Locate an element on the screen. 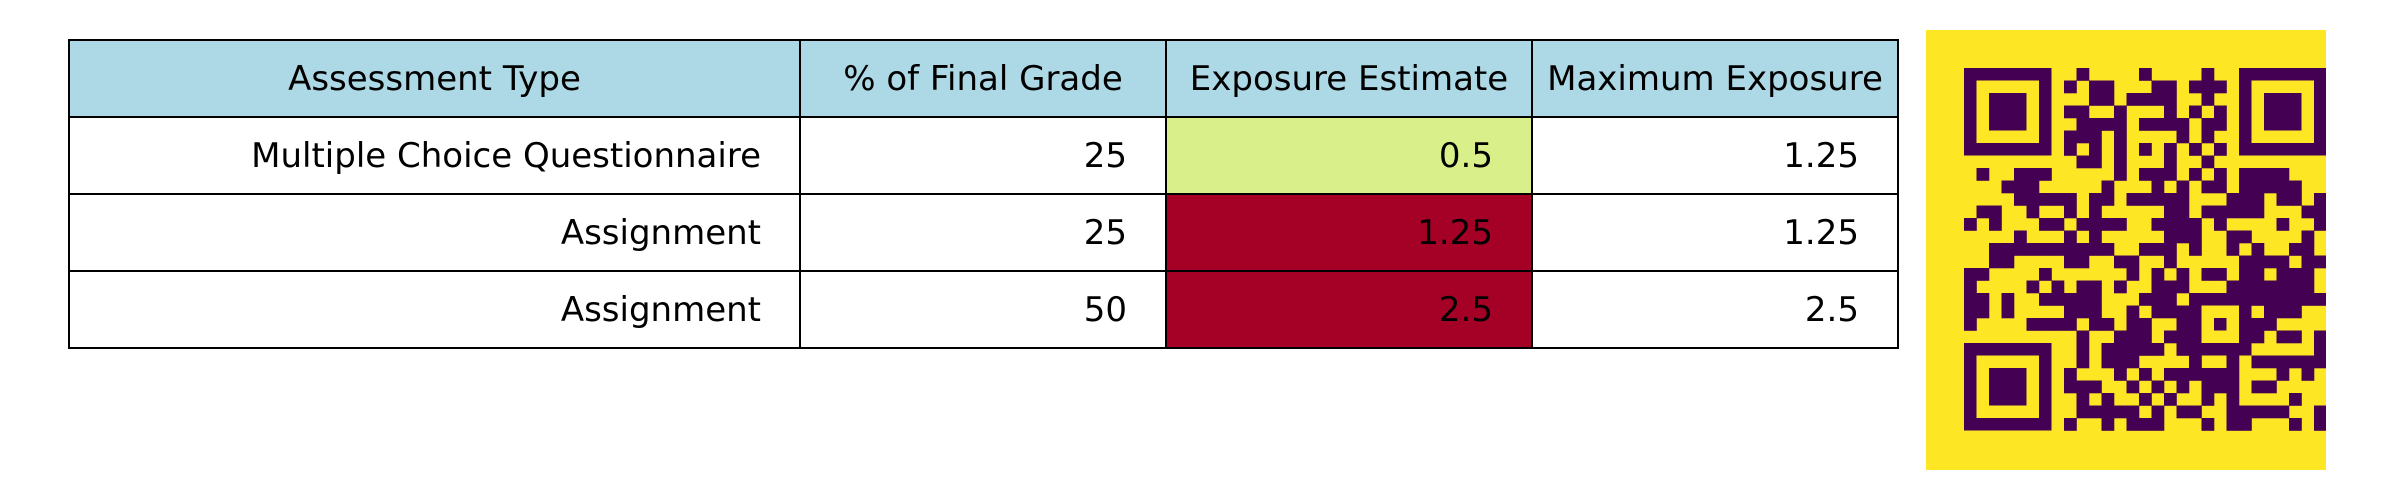 Image resolution: width=2400 pixels, height=500 pixels. final-grade-cell: 50 is located at coordinates (983, 309).